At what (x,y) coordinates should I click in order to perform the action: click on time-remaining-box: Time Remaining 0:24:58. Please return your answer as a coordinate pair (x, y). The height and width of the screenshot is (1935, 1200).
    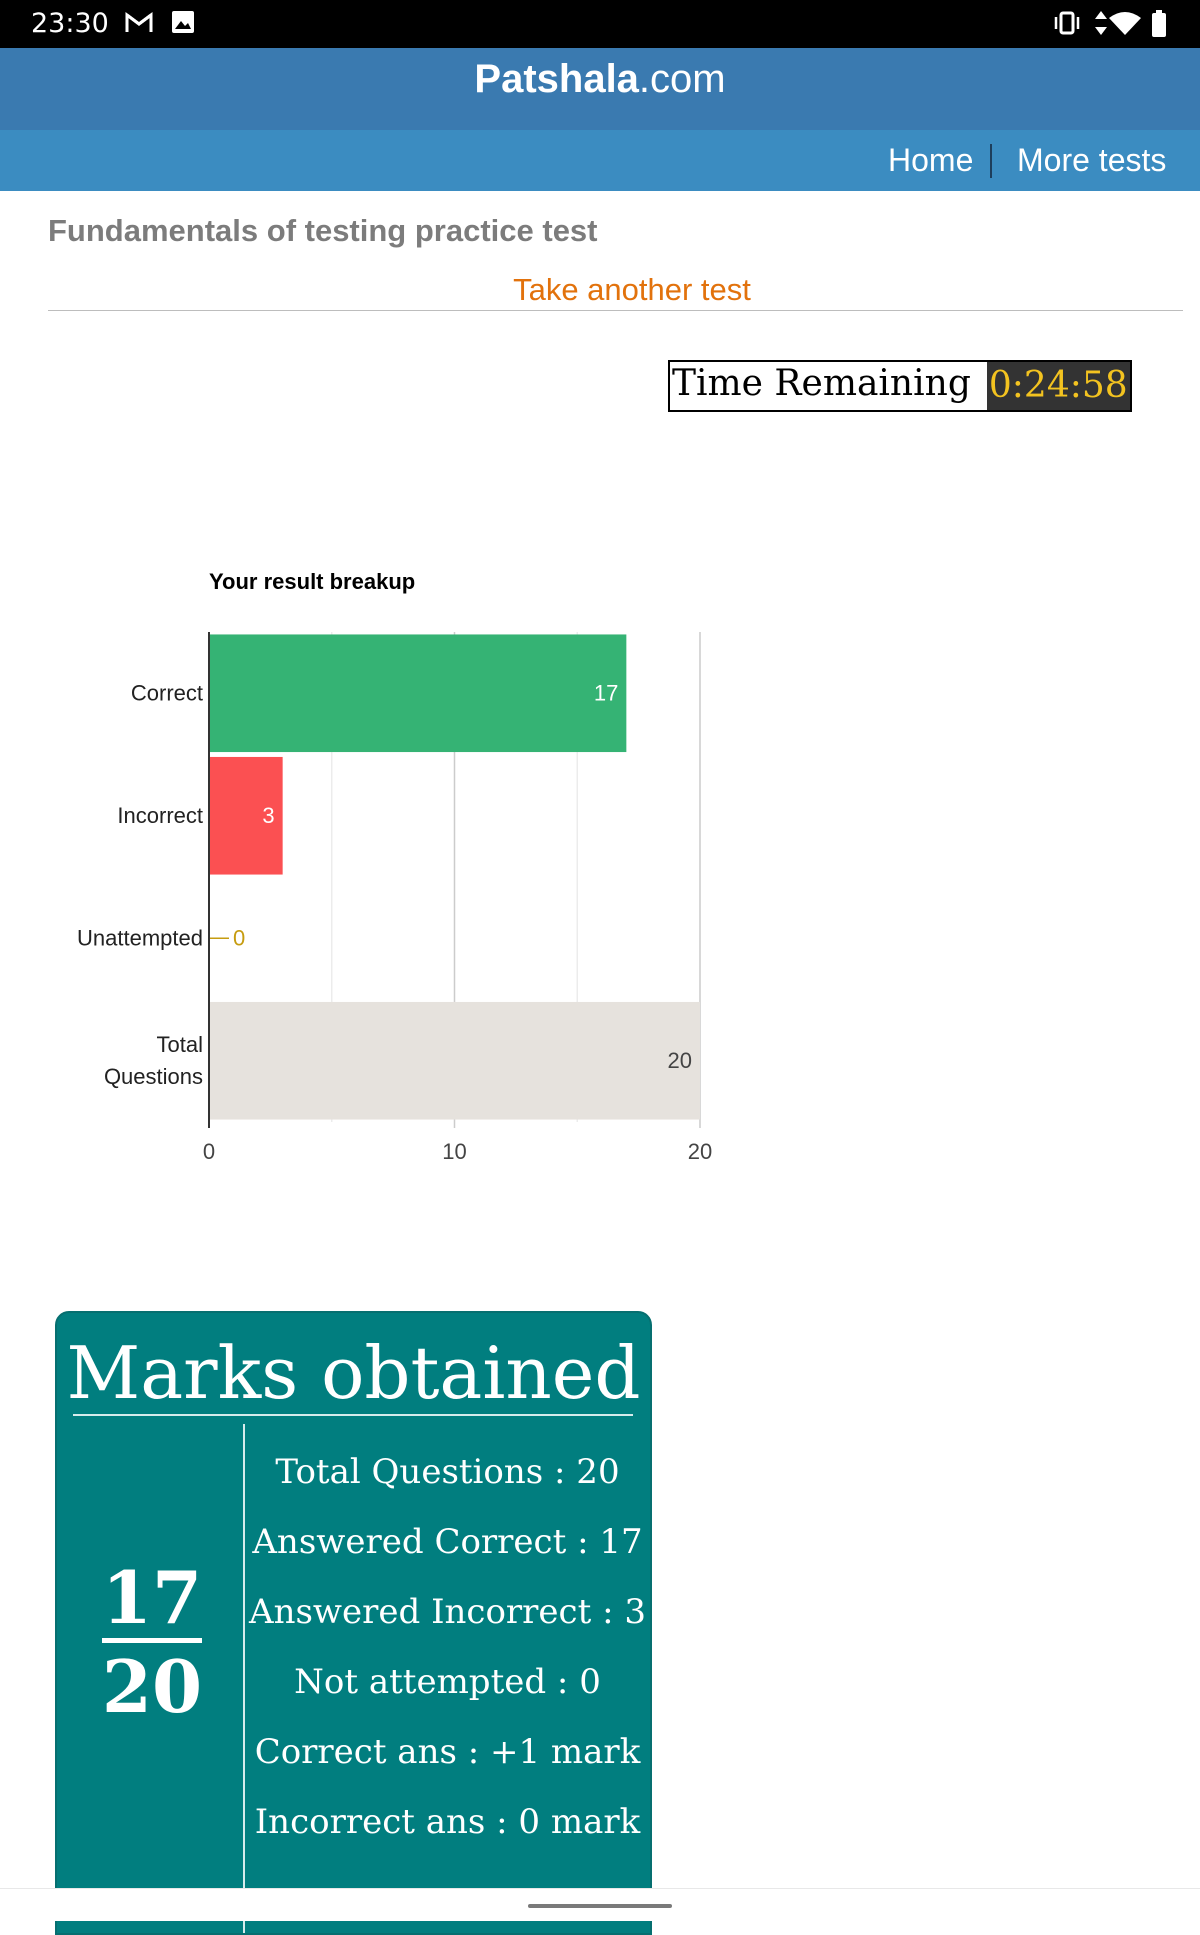
    Looking at the image, I should click on (900, 386).